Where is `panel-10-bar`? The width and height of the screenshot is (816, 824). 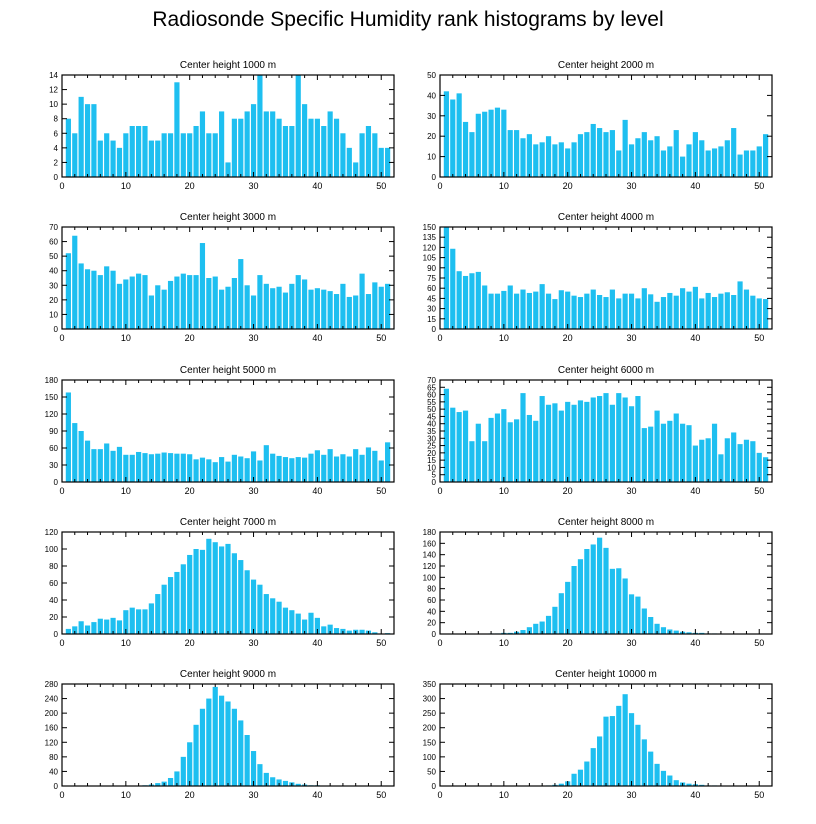 panel-10-bar is located at coordinates (625, 740).